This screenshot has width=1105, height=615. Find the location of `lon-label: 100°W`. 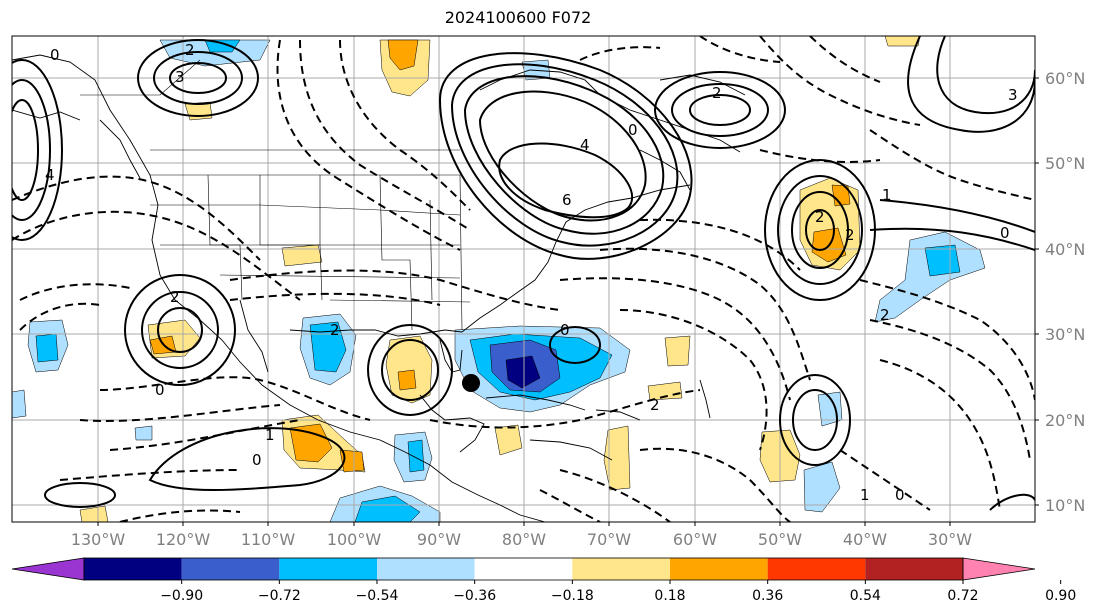

lon-label: 100°W is located at coordinates (354, 539).